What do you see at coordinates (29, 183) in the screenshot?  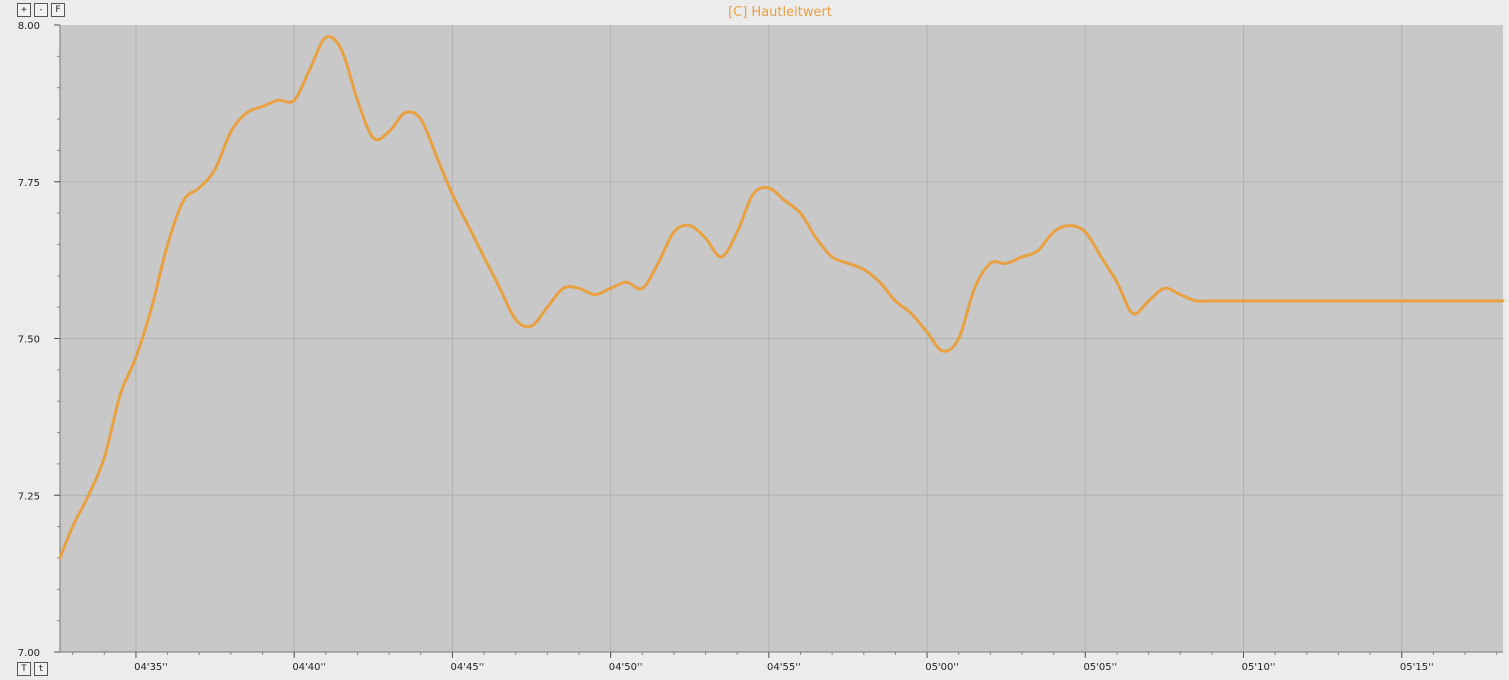 I see `y-tick-label: 7.75` at bounding box center [29, 183].